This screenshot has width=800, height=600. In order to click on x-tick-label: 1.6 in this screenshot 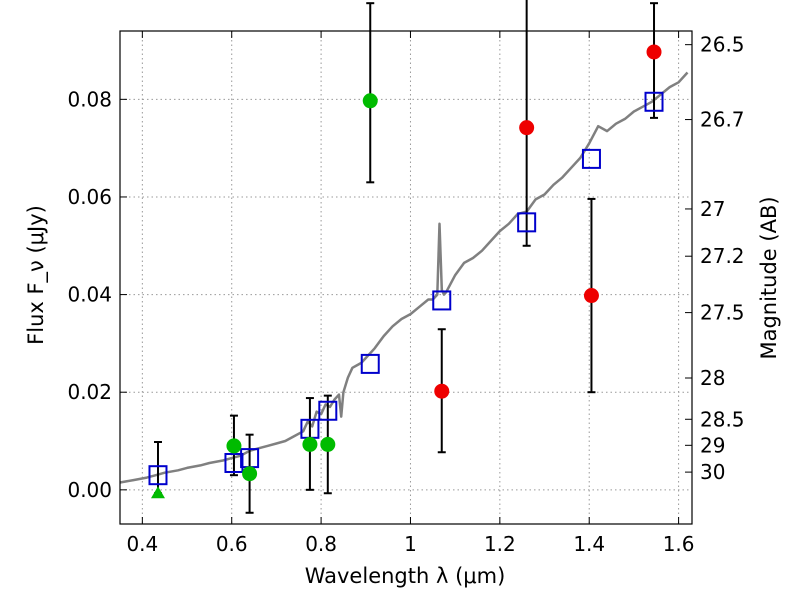, I will do `click(679, 544)`.